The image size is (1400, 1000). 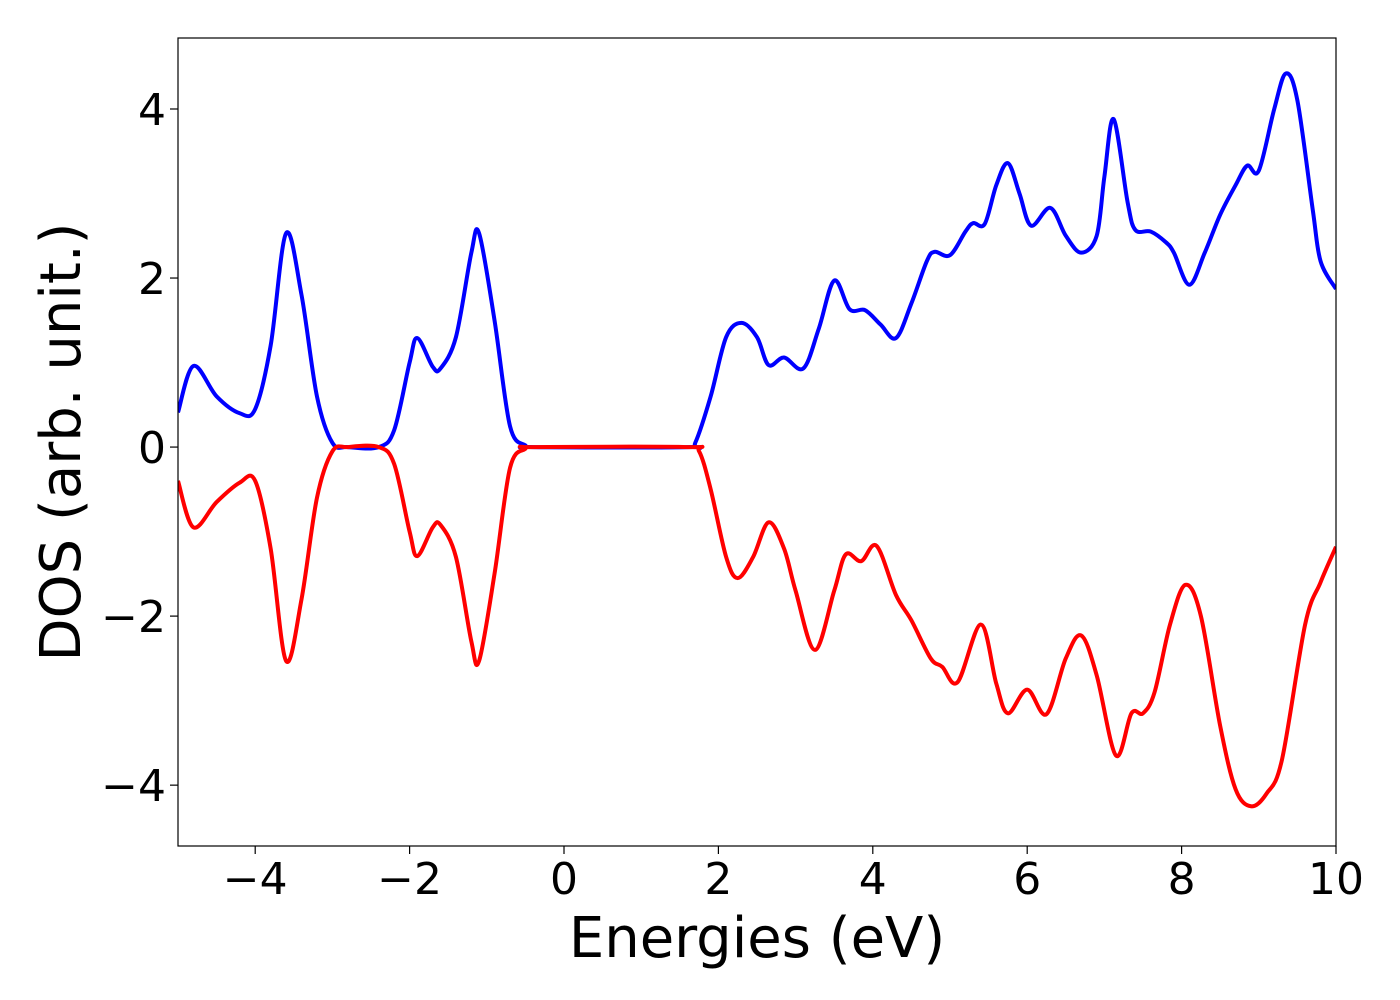 What do you see at coordinates (61, 441) in the screenshot?
I see `y-axis-label: DOS (arb. unit.)` at bounding box center [61, 441].